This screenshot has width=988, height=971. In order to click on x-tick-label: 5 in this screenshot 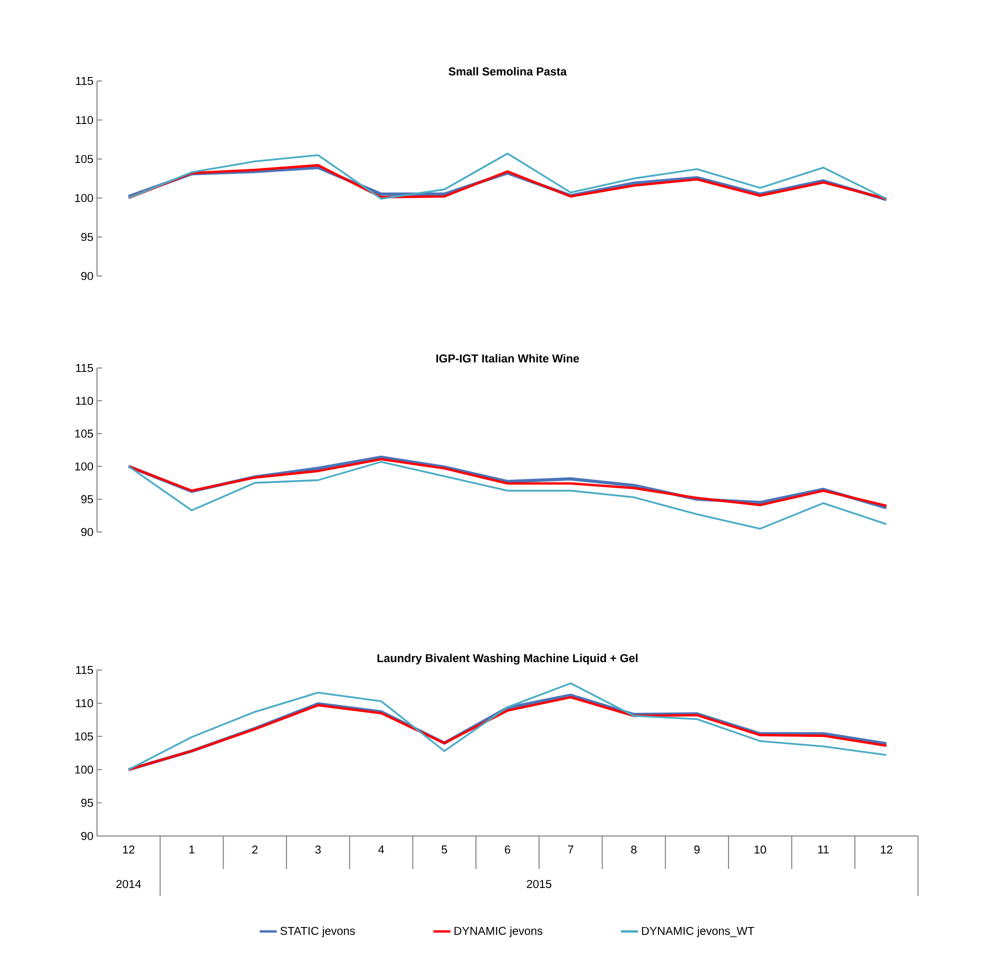, I will do `click(445, 850)`.